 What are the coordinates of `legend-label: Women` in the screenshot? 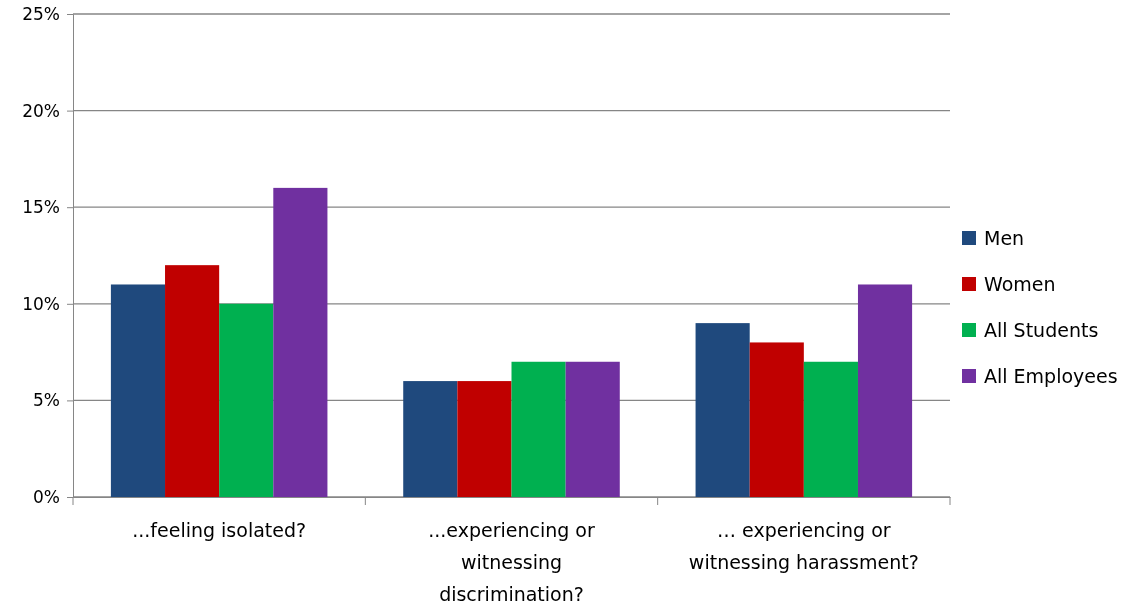 It's located at (1020, 284).